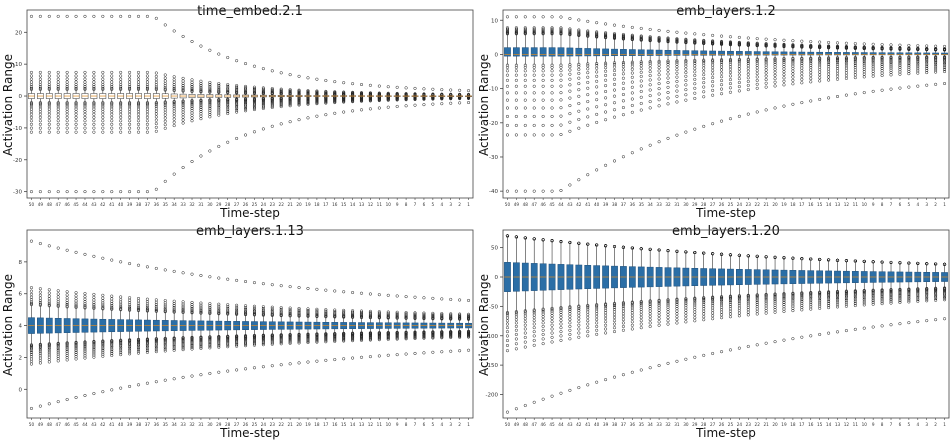  What do you see at coordinates (406, 204) in the screenshot?
I see `x-tick-label: 8` at bounding box center [406, 204].